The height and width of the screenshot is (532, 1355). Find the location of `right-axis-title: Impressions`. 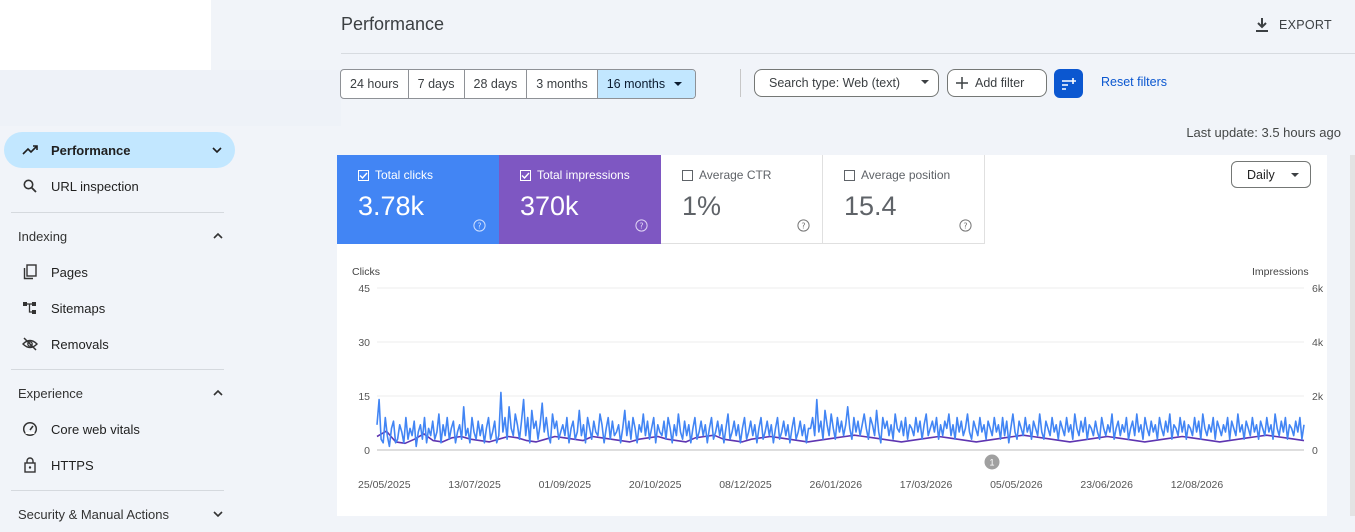

right-axis-title: Impressions is located at coordinates (1280, 272).